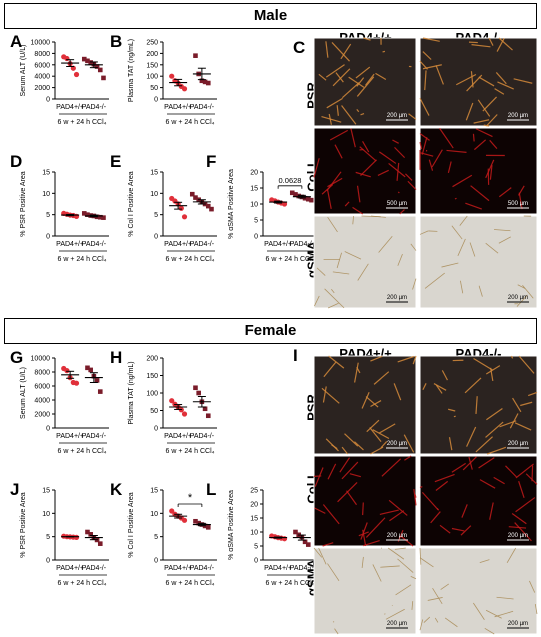  What do you see at coordinates (154, 514) in the screenshot?
I see `y-tick-label: 10` at bounding box center [154, 514].